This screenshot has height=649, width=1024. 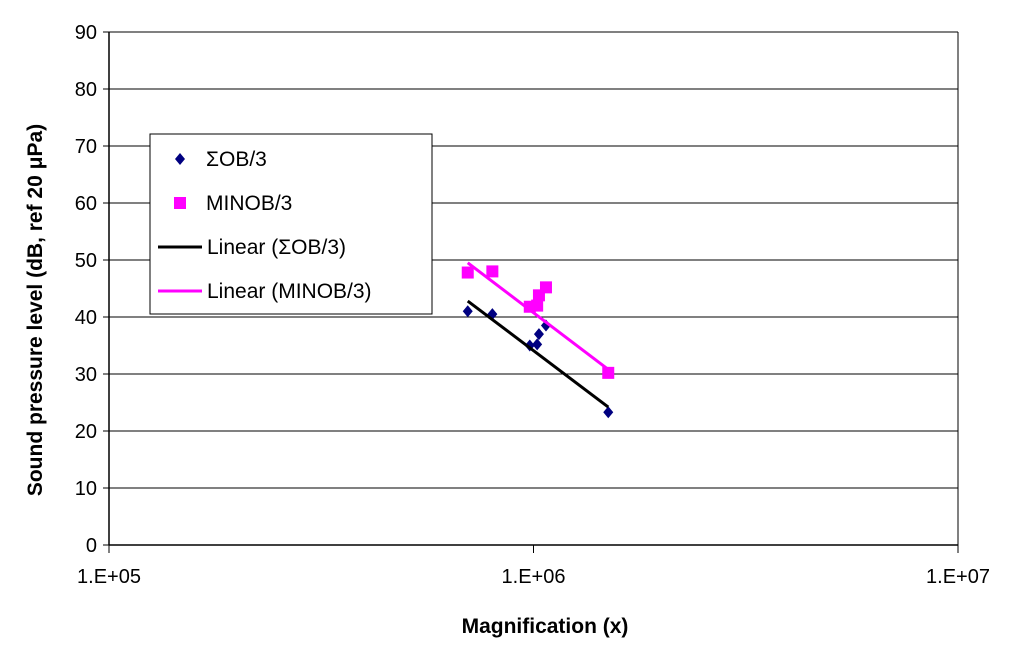 I want to click on legend-label-2: Linear (ΣOB/3), so click(x=276, y=247).